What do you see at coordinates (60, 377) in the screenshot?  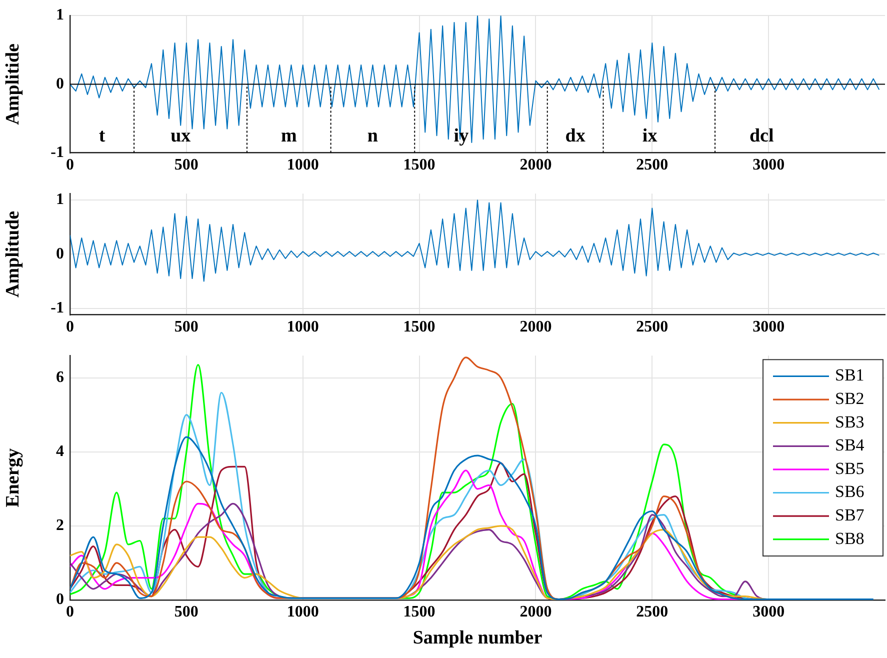 I see `y-tick-label: 6` at bounding box center [60, 377].